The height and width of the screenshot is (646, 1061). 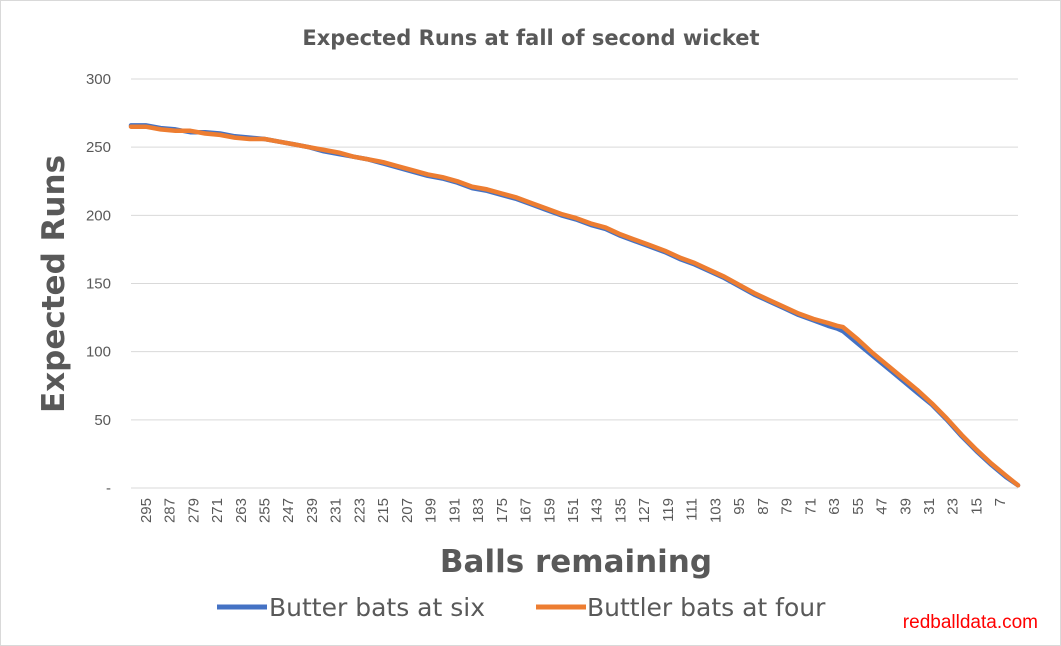 I want to click on x-tick-label: 239, so click(x=312, y=510).